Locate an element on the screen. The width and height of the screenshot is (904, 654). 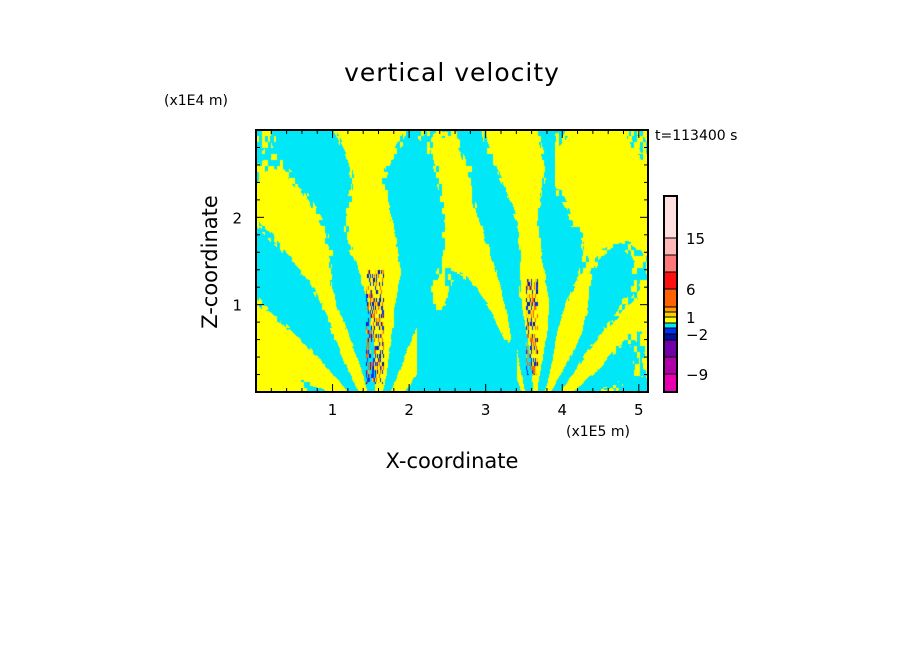
x-tick-label: 5 is located at coordinates (639, 410).